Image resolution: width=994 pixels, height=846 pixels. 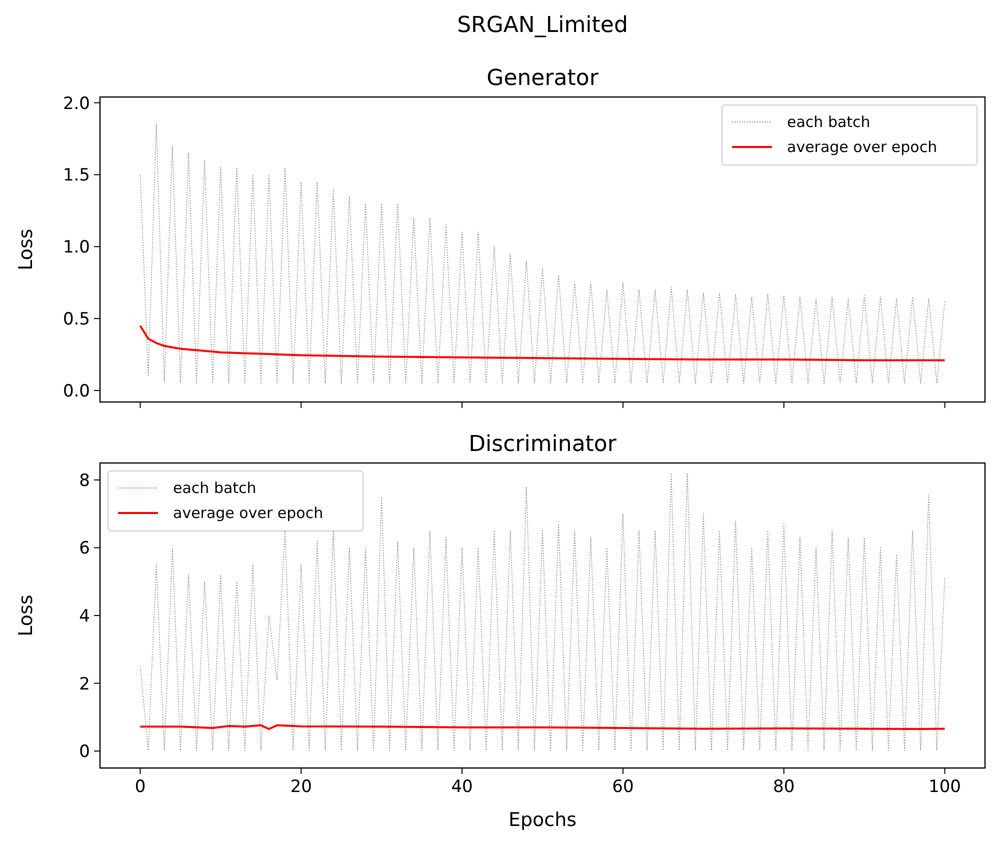 I want to click on y-tick-label: 2, so click(x=84, y=684).